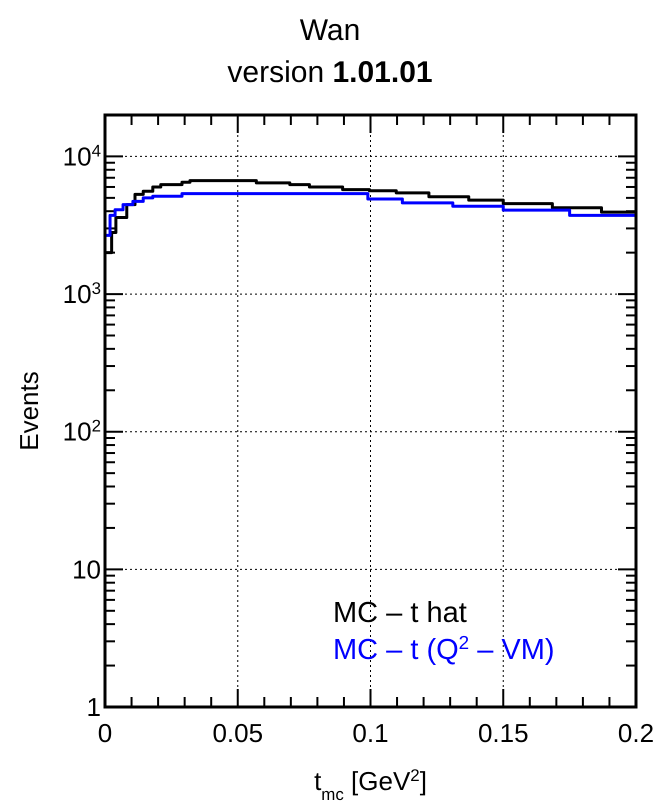 The height and width of the screenshot is (809, 661). What do you see at coordinates (370, 733) in the screenshot?
I see `x-tick-label: 0.1` at bounding box center [370, 733].